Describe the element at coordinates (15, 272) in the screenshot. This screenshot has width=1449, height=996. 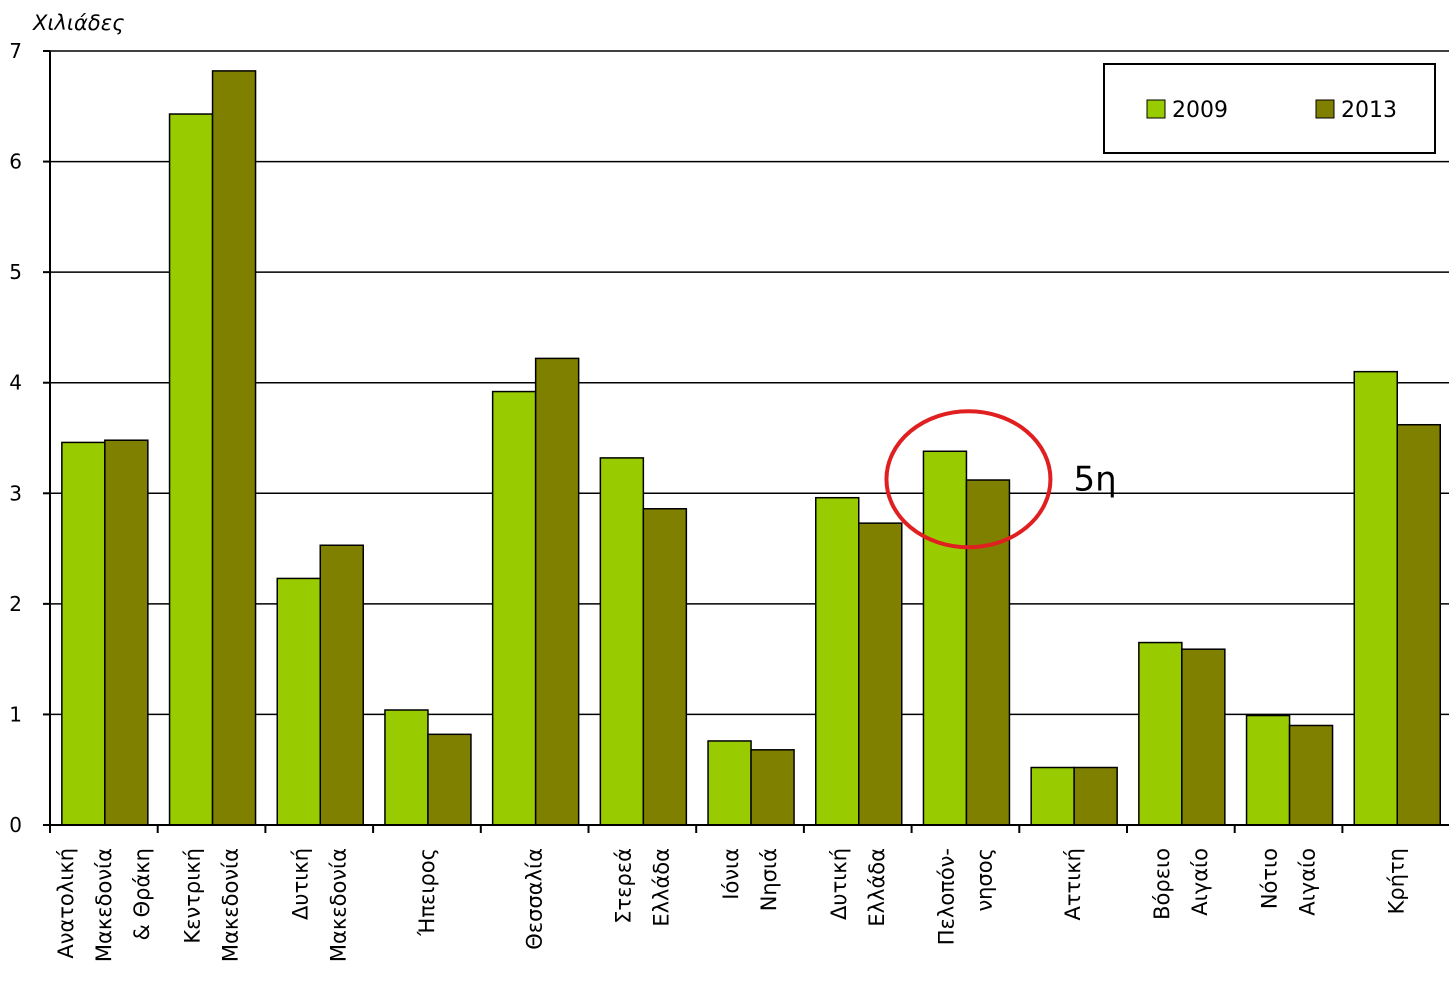
I see `y-tick-label: 5` at that location.